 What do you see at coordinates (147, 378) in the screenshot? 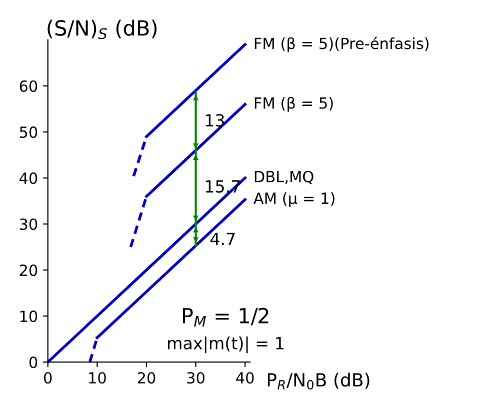
I see `x-tick-label: 20` at bounding box center [147, 378].